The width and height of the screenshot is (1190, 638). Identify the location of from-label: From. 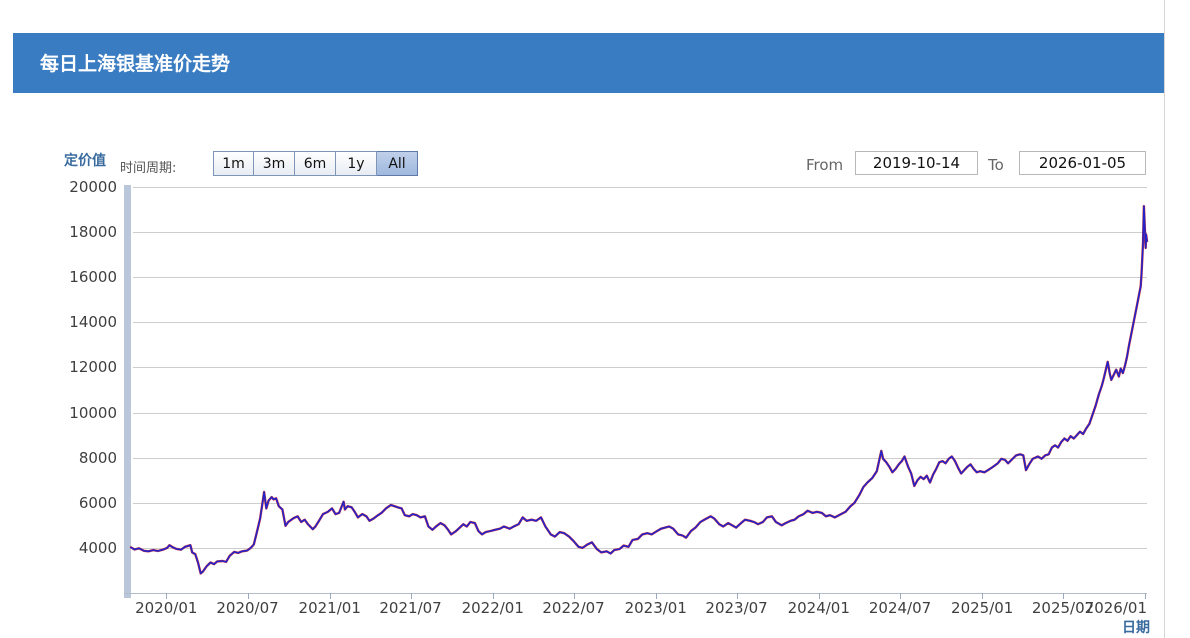
(825, 165).